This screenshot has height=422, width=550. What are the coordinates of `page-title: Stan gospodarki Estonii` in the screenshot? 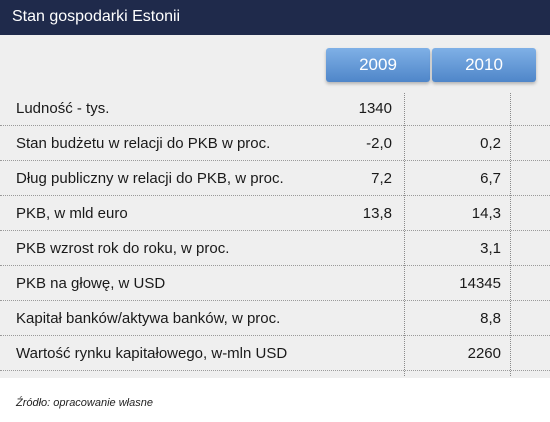 It's located at (96, 16).